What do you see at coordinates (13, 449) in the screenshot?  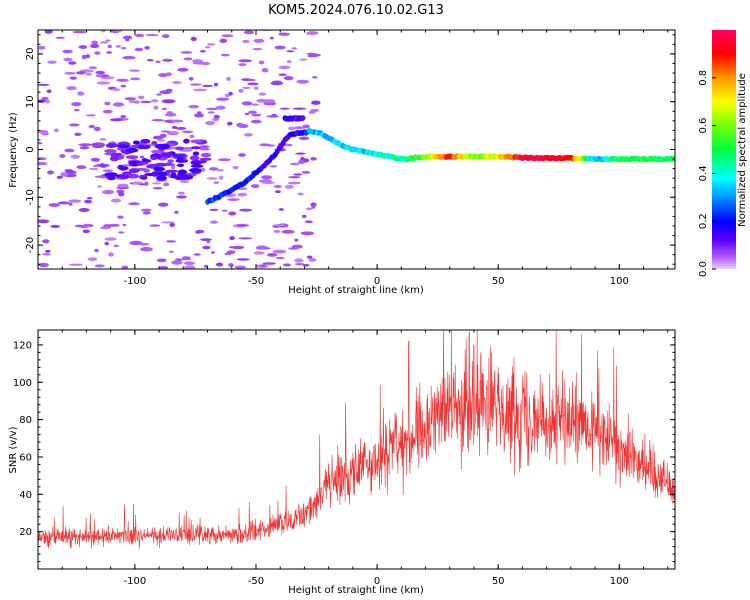 I see `snr-ylabel: SNR (v/v)` at bounding box center [13, 449].